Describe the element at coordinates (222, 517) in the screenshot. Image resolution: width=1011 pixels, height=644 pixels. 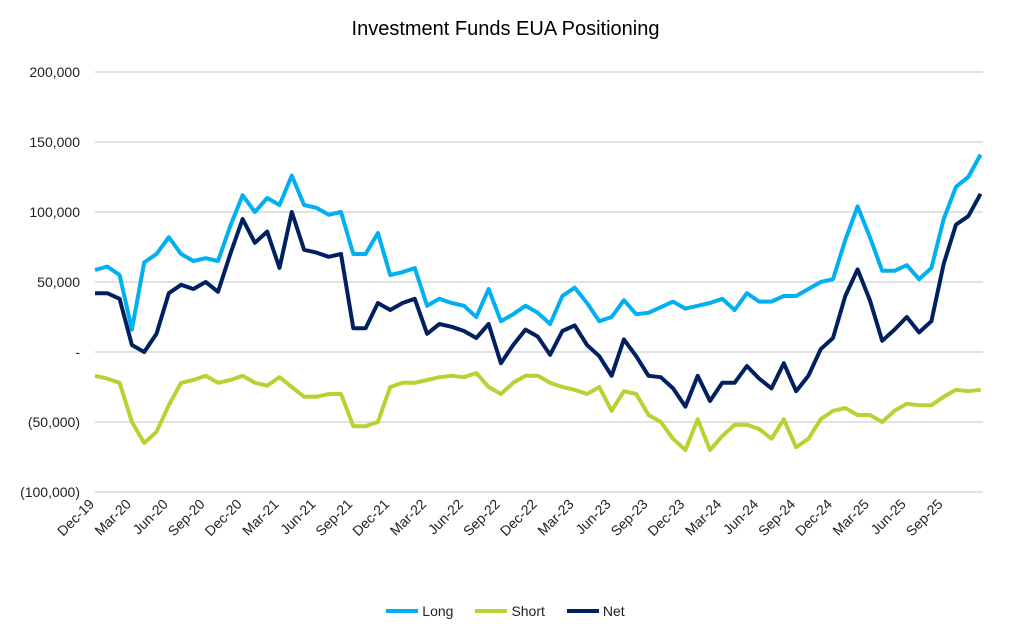
I see `x-tick-label: Dec-20` at that location.